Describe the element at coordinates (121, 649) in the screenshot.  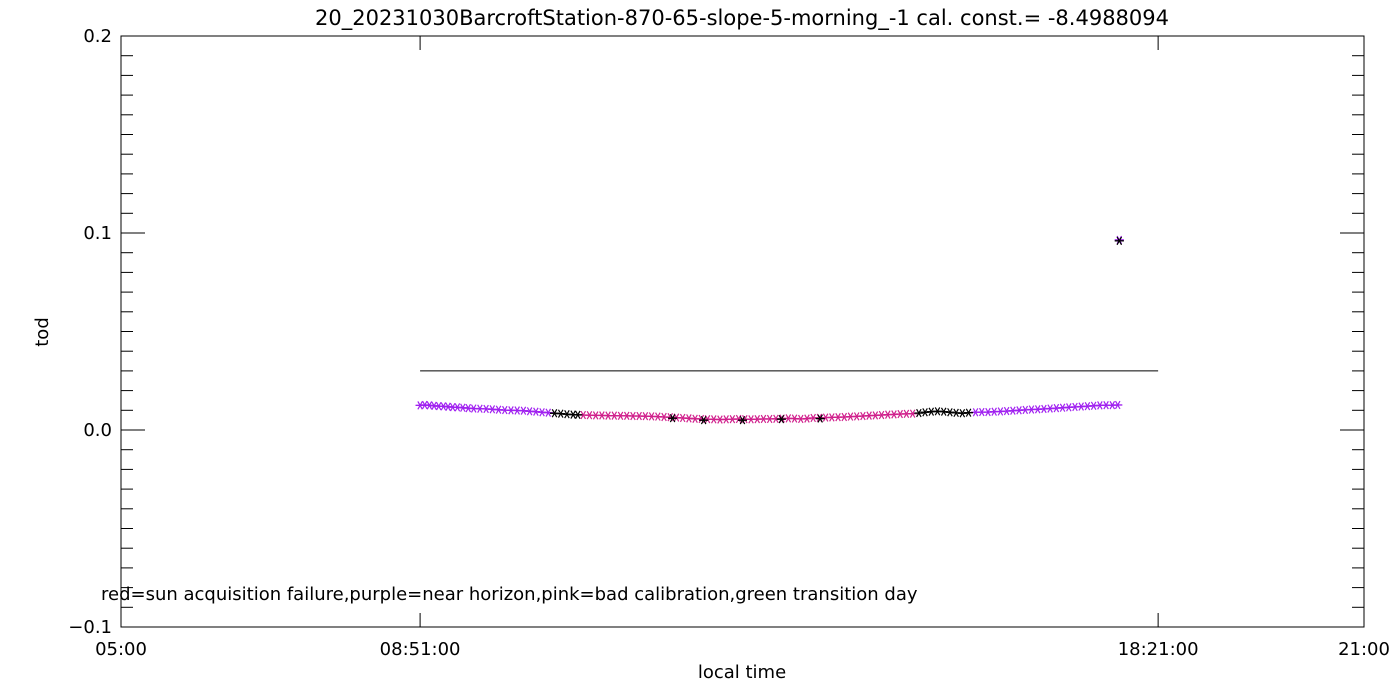
I see `x-tick-label: 05:00` at that location.